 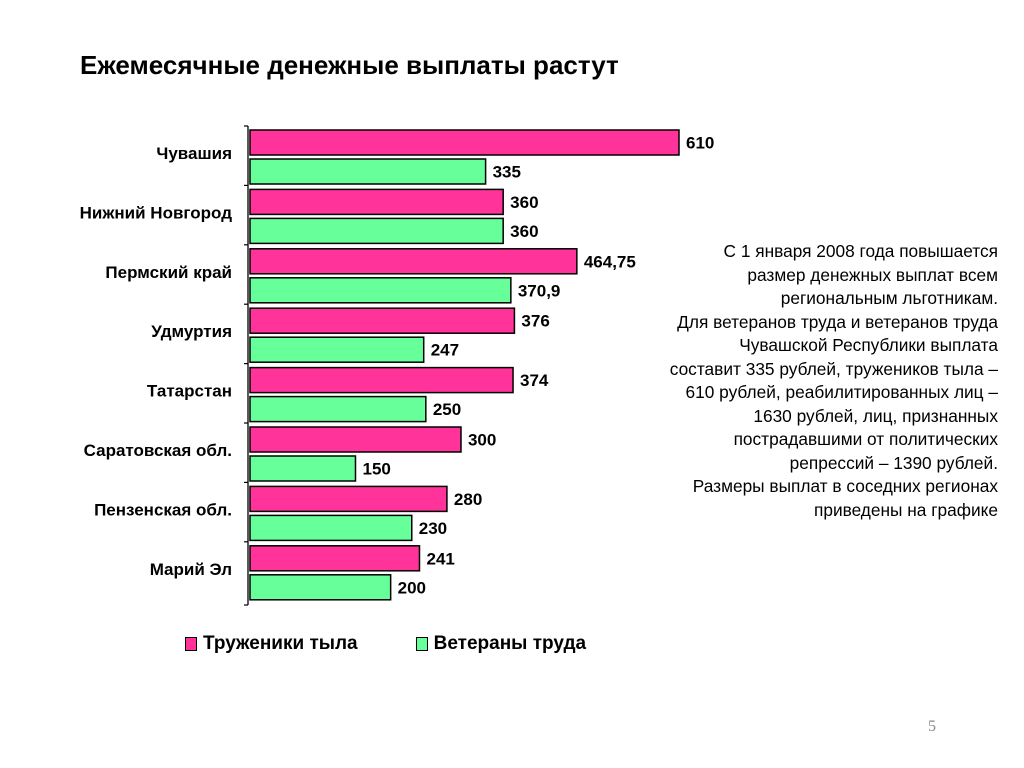 What do you see at coordinates (433, 528) in the screenshot?
I see `data-label: 230` at bounding box center [433, 528].